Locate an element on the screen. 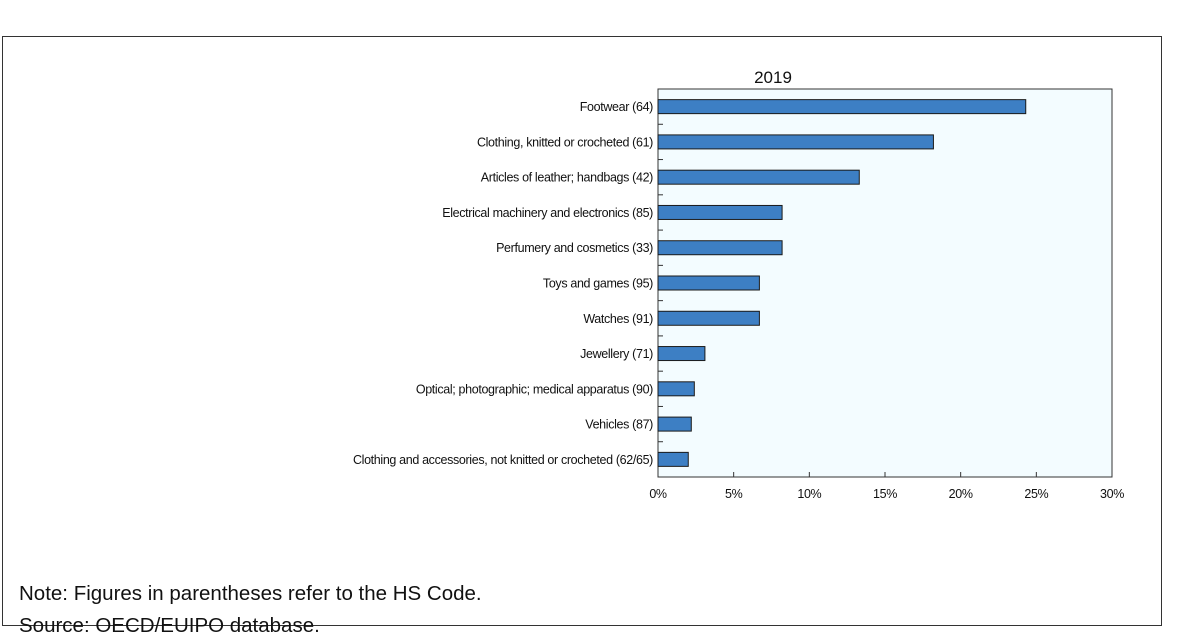  category-label-2: Articles of leather; handbags (42) is located at coordinates (567, 178).